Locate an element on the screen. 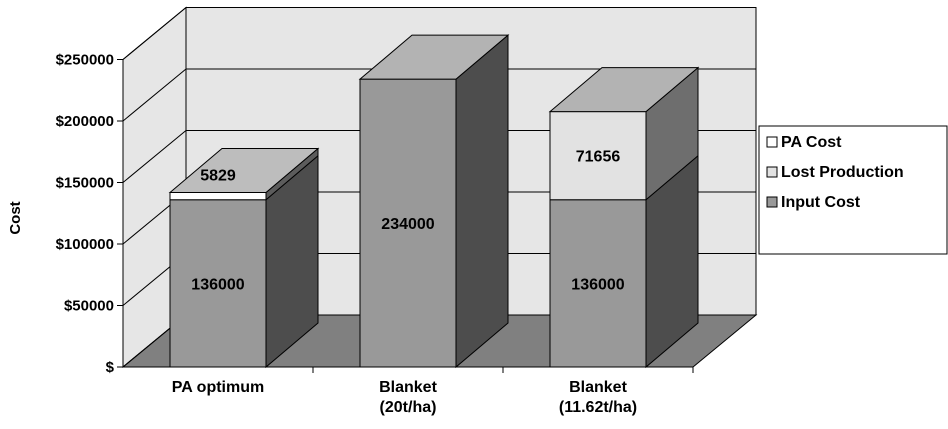 The image size is (948, 429). legend-label: PA Cost is located at coordinates (811, 142).